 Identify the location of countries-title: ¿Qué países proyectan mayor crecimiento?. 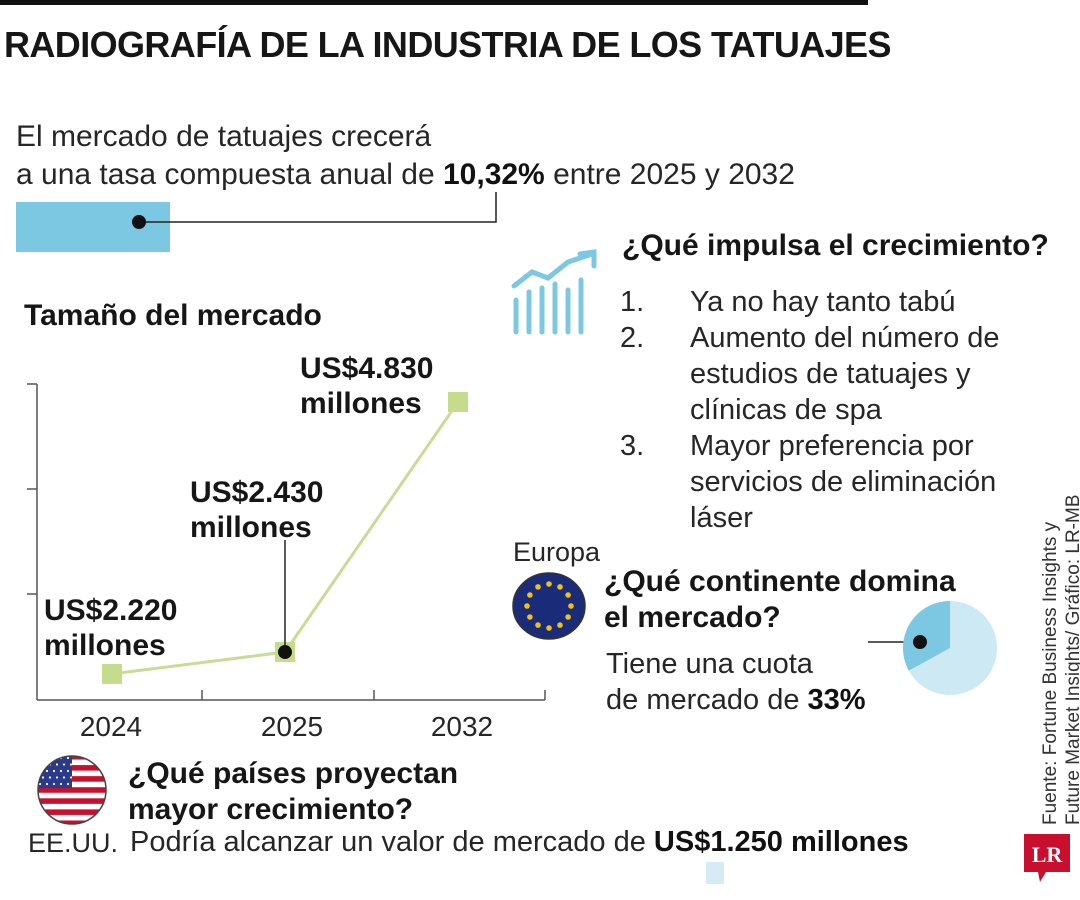
(293, 791).